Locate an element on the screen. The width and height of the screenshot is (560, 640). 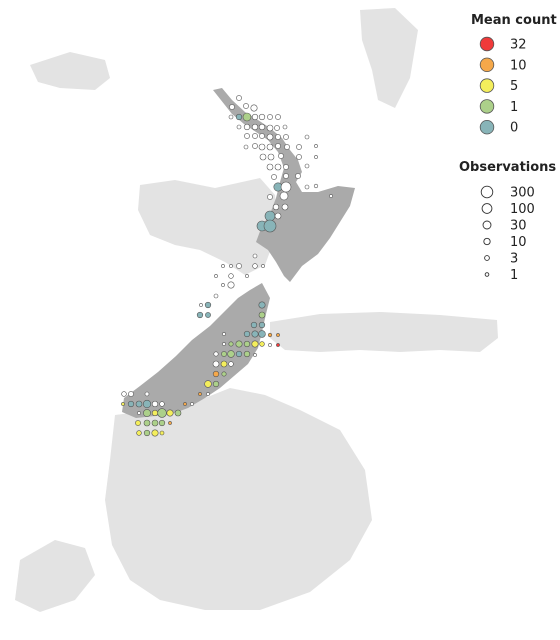
legend-mean-label: 10 is located at coordinates (518, 65).